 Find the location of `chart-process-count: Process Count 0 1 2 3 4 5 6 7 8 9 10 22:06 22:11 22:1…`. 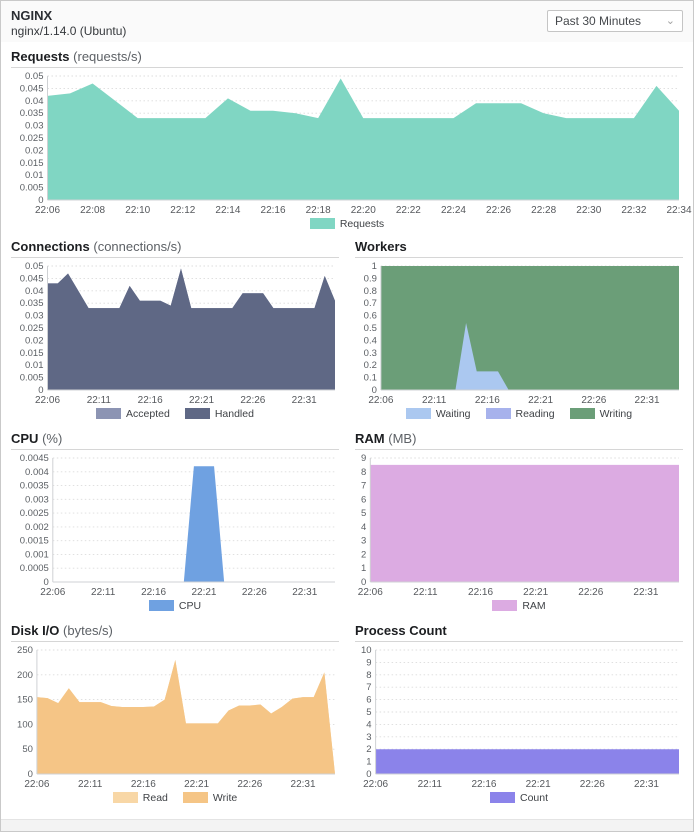

chart-process-count: Process Count 0 1 2 3 4 5 6 7 8 9 10 22:06 22:11 22:1… is located at coordinates (519, 713).